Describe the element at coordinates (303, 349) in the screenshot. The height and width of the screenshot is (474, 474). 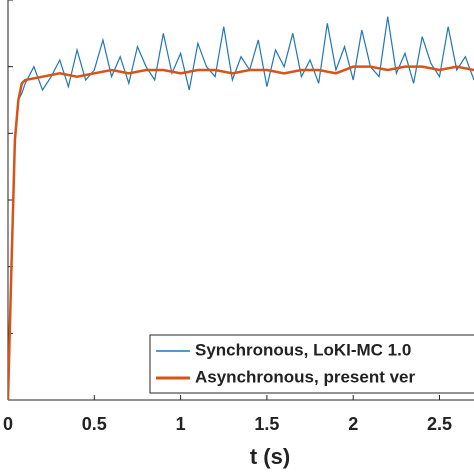
I see `legend-label: Synchronous, LoKI-MC 1.0` at that location.